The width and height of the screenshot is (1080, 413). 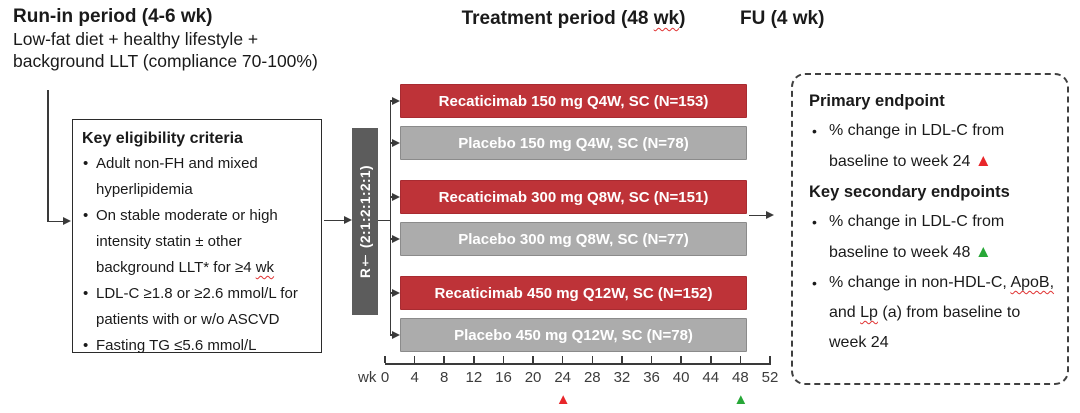 I want to click on run-in-subtitle-line1: Low-fat diet + healthy lifestyle +, so click(x=136, y=39).